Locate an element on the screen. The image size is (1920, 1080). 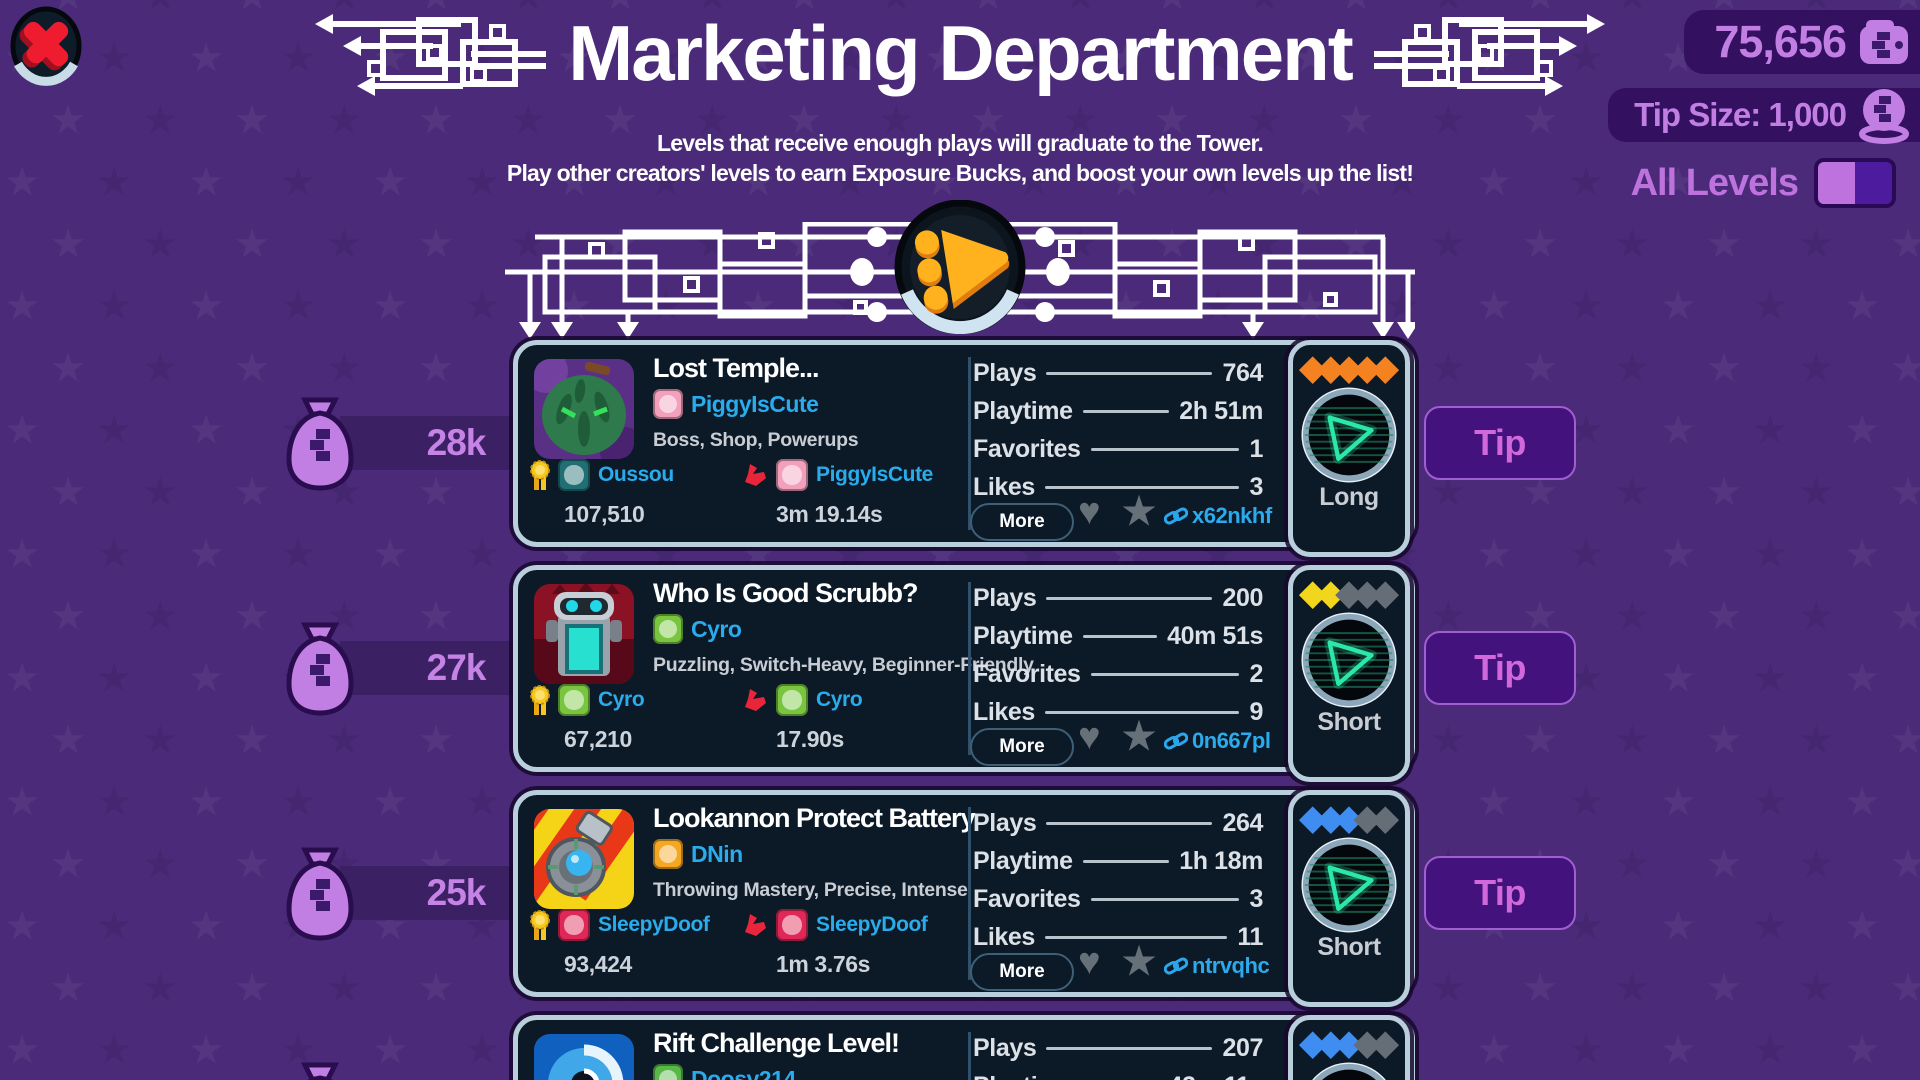
close-x-icon is located at coordinates (46, 46).